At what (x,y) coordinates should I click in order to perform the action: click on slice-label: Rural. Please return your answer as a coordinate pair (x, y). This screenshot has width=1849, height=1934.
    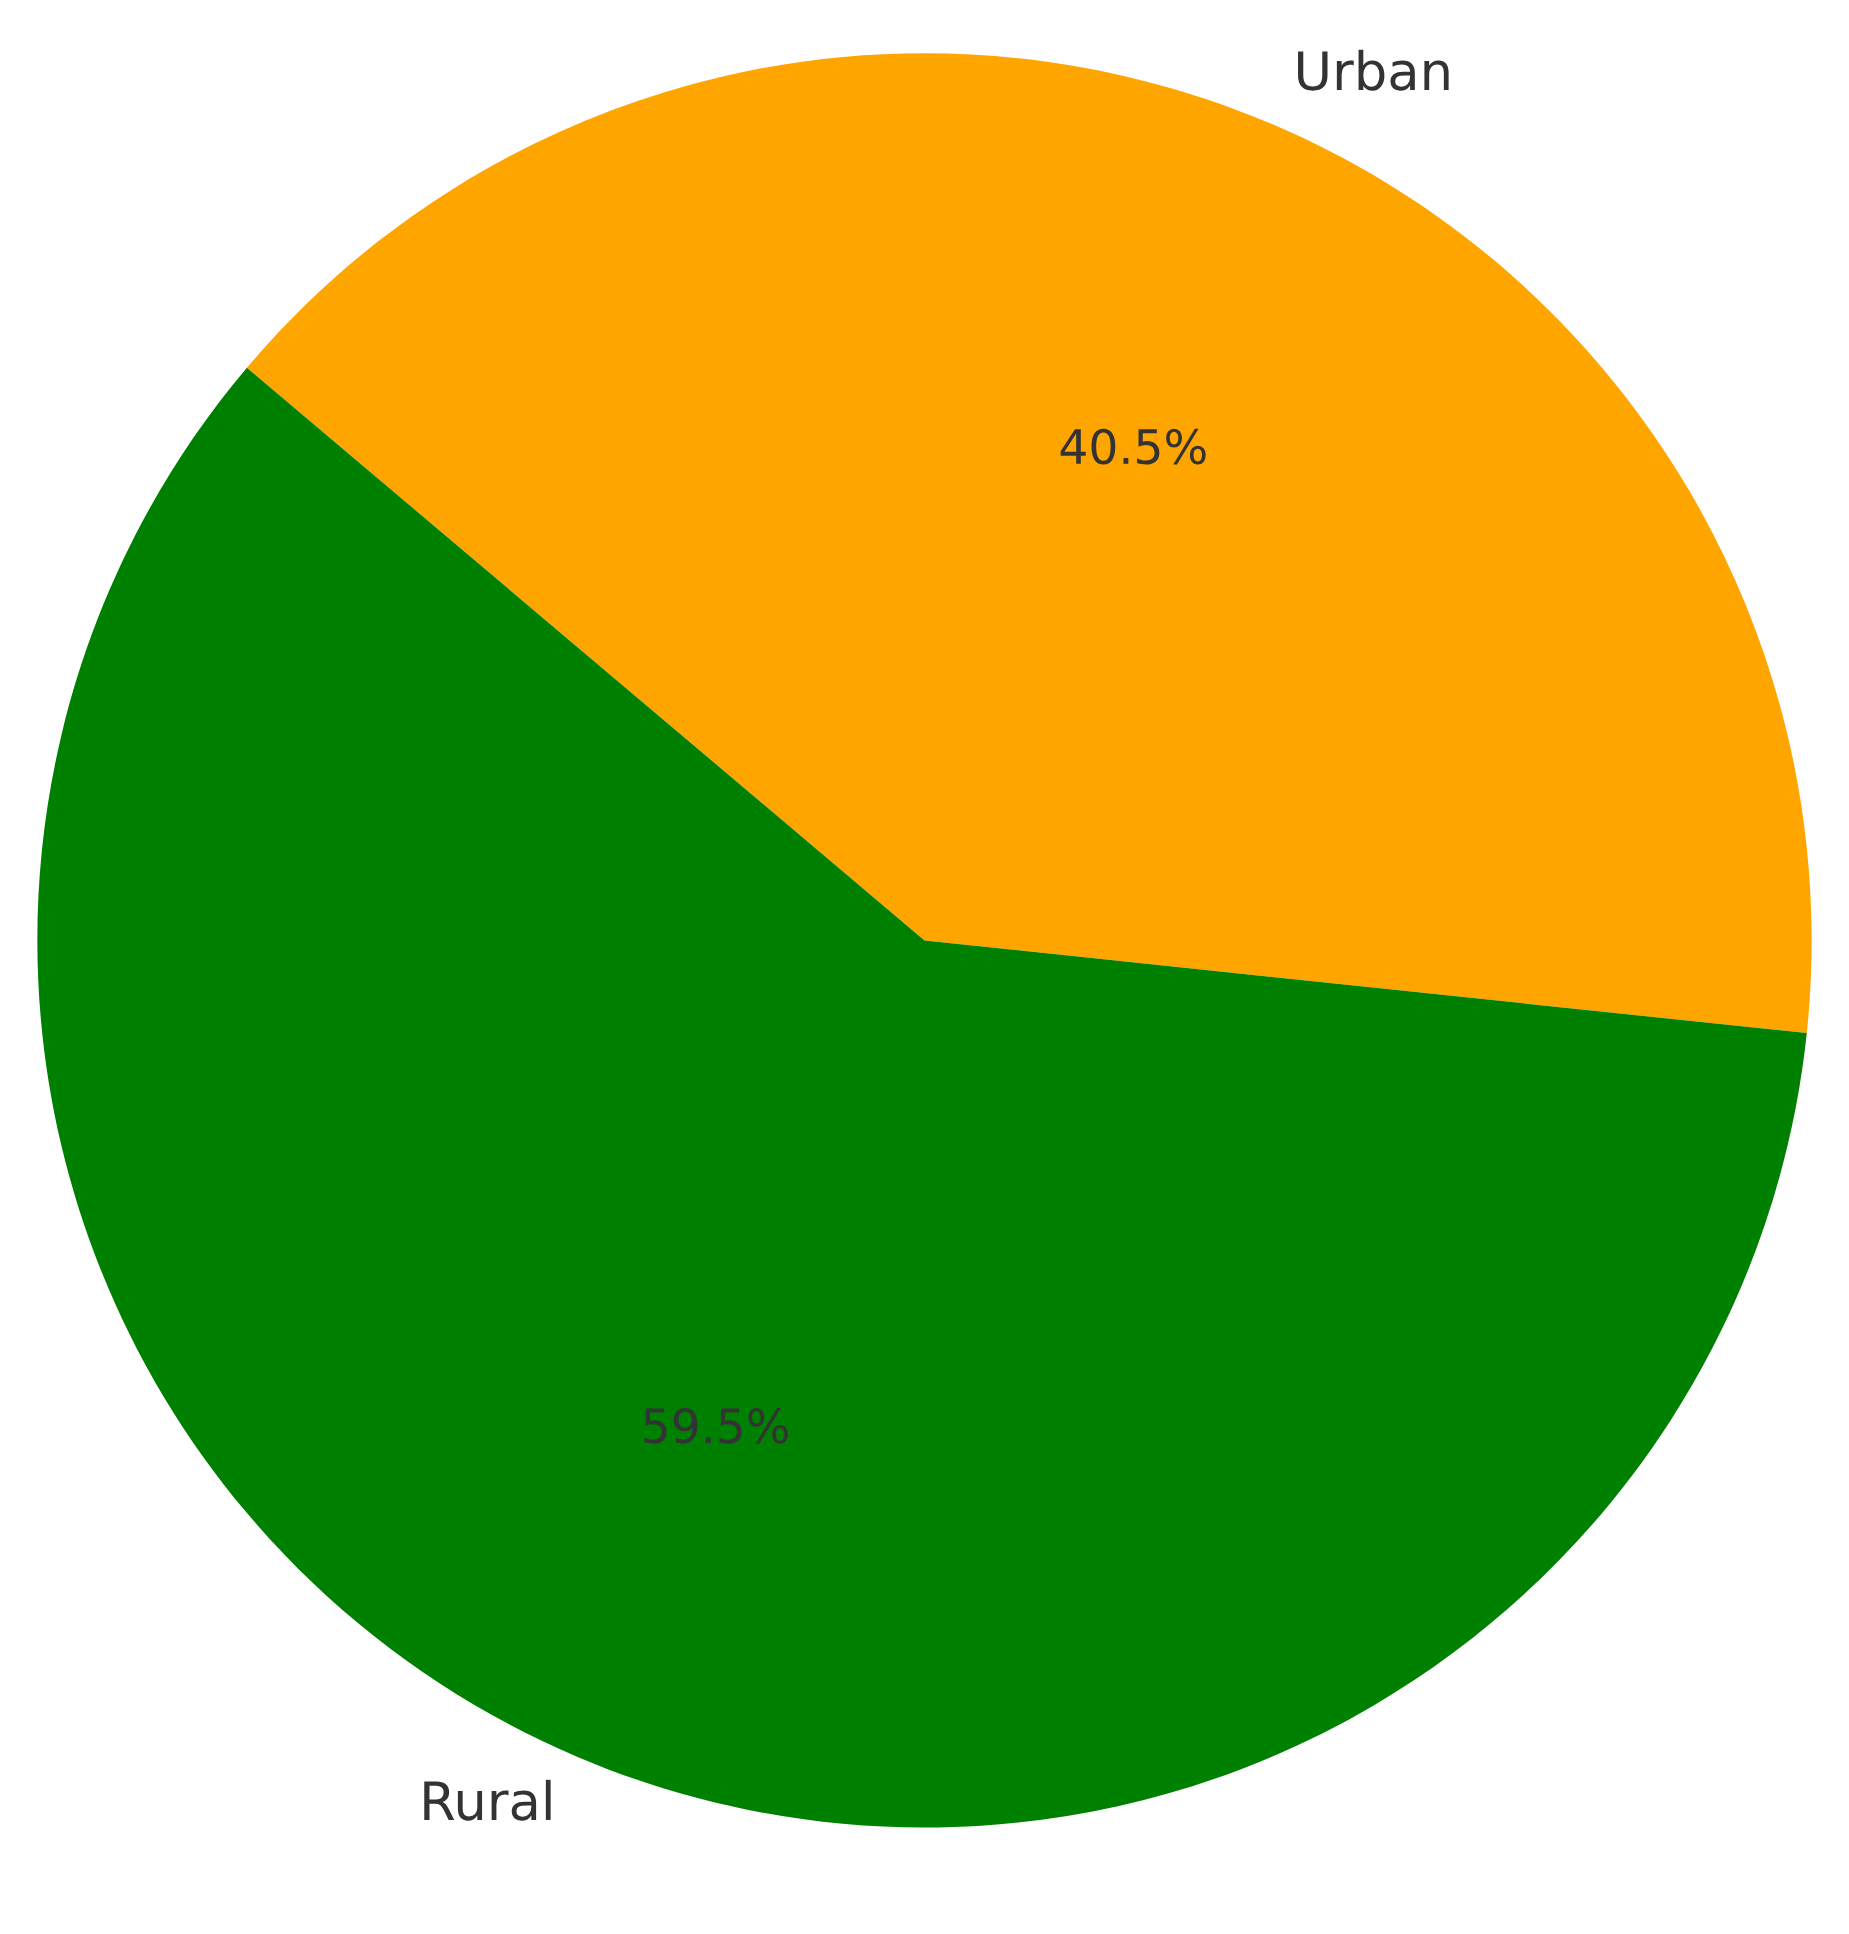
    Looking at the image, I should click on (487, 1800).